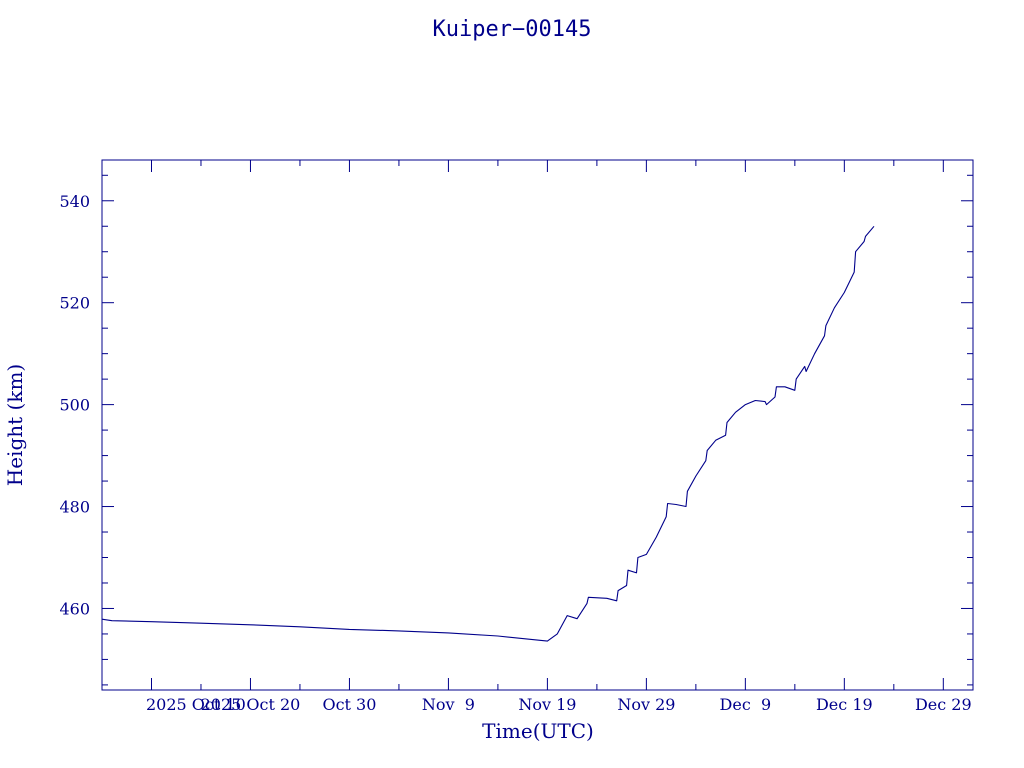  I want to click on x-tick-label: 2025 Oct 10, so click(196, 704).